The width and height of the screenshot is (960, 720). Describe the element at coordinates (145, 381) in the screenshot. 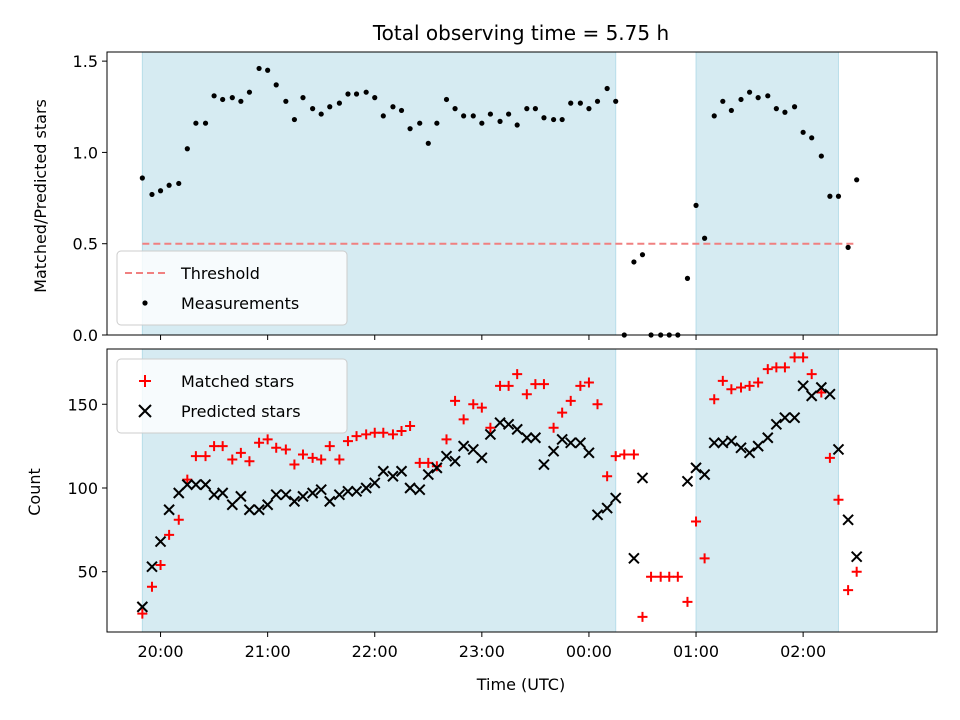

I see `legend-matched-swatch` at that location.